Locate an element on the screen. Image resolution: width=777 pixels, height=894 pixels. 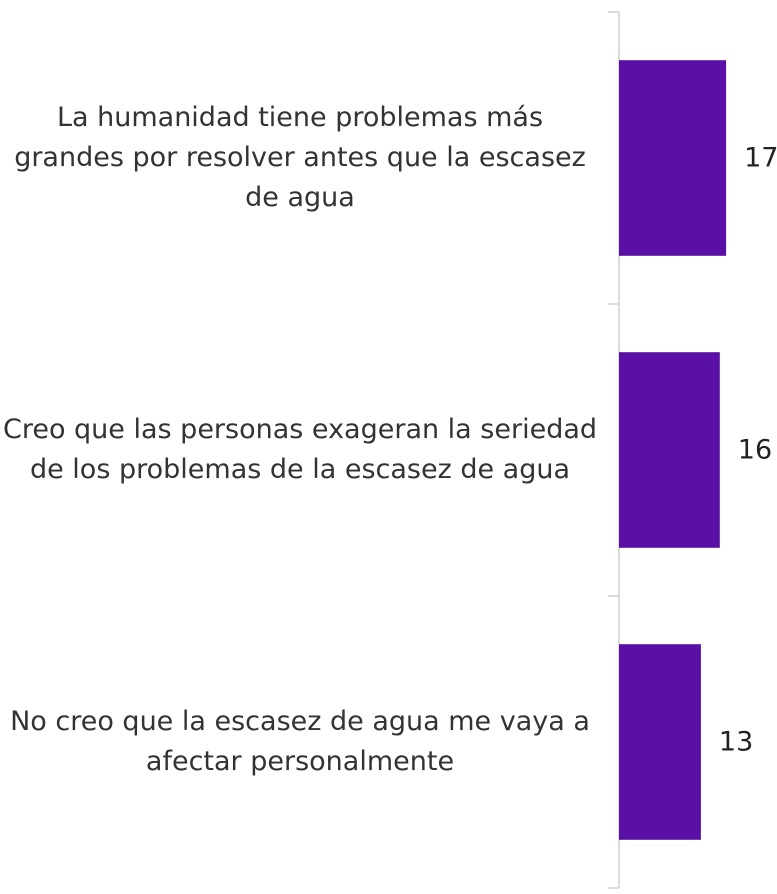
value-label: 16 is located at coordinates (755, 450).